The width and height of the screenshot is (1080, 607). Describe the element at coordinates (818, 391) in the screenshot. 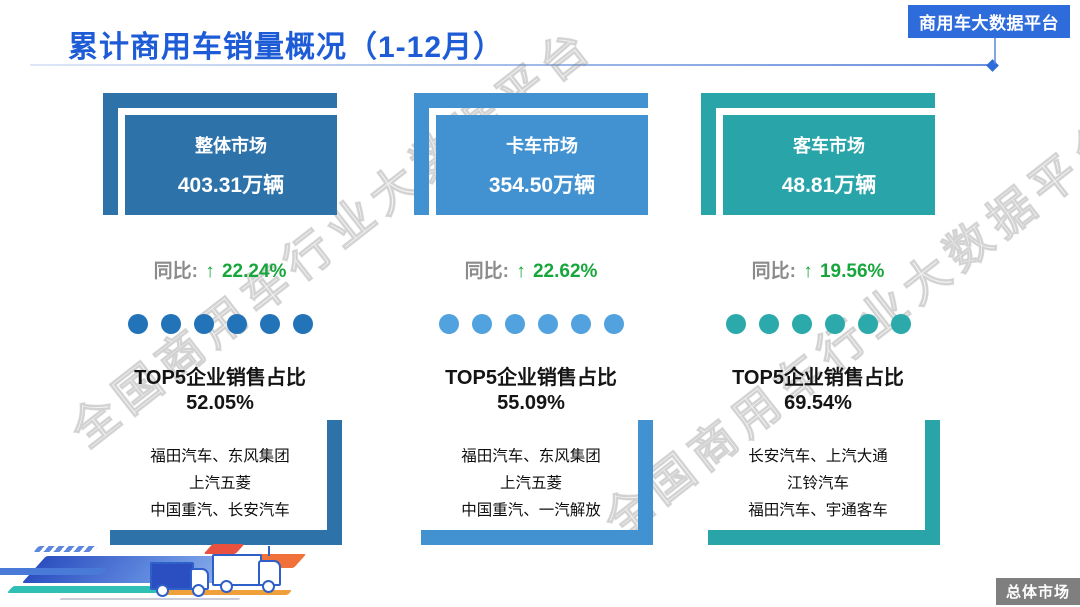

I see `top5-block: TOP5企业销售占比 69.54%` at that location.